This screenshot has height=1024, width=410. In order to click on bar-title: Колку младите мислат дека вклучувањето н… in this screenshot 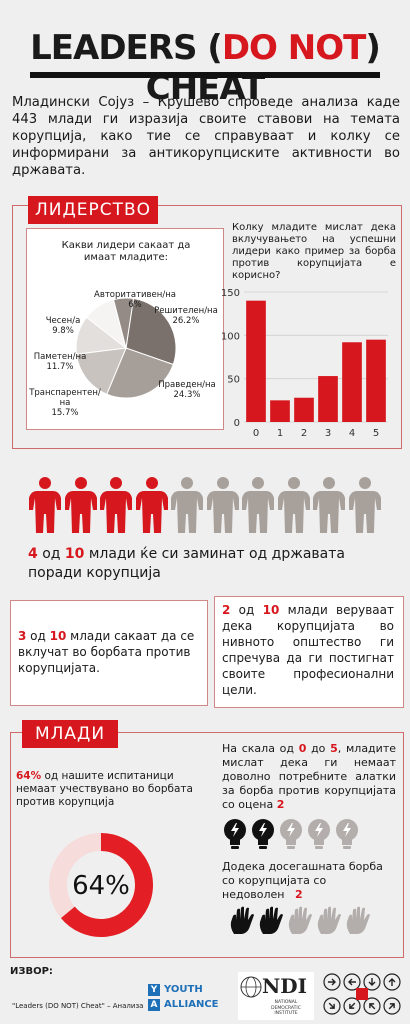, I will do `click(314, 251)`.